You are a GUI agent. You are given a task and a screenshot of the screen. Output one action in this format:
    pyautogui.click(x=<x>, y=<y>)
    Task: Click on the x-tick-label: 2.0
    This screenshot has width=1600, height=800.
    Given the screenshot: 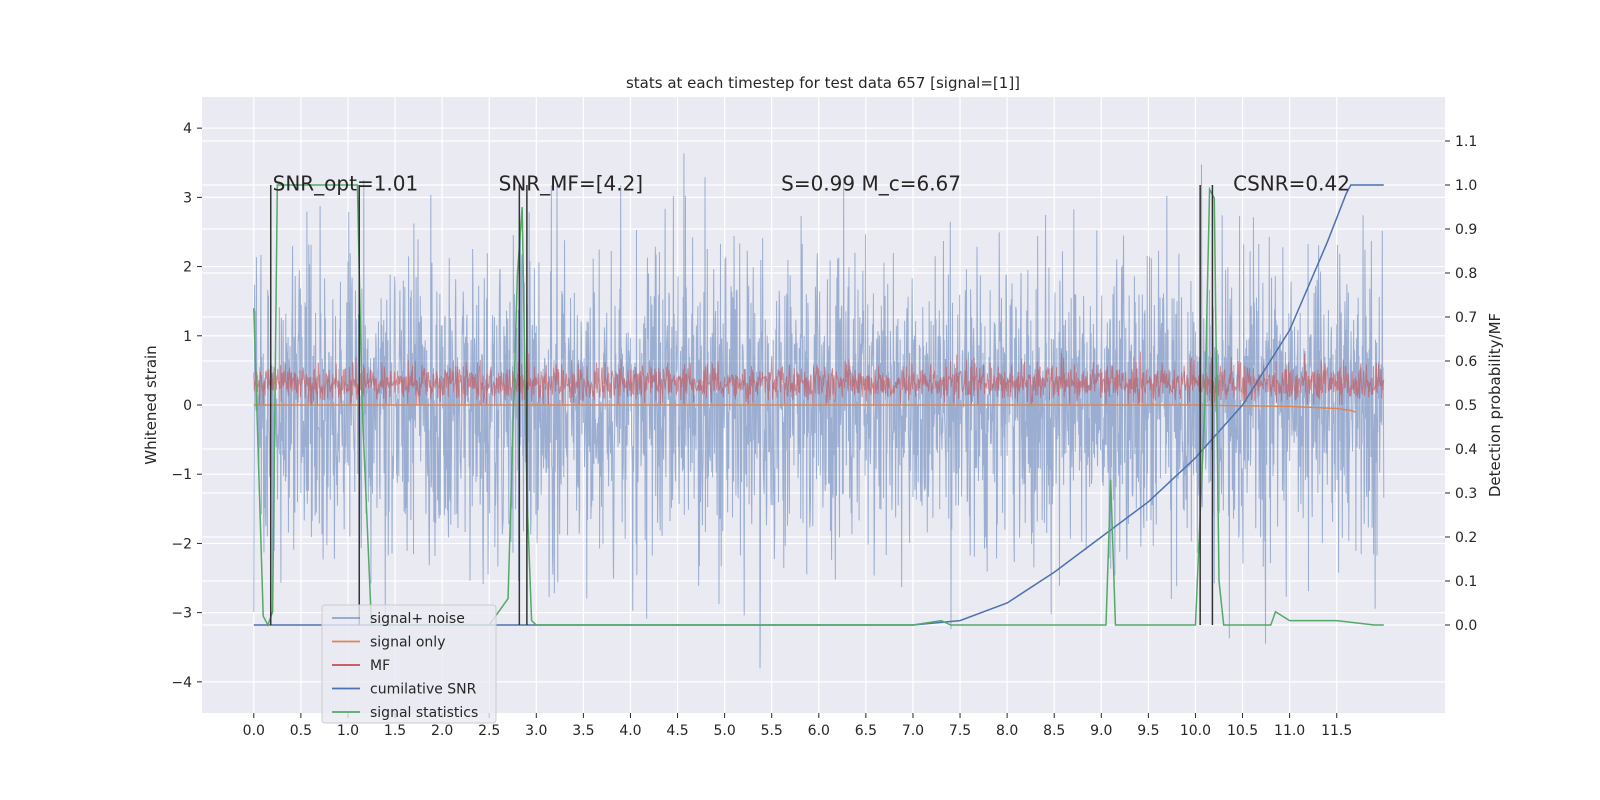 What is the action you would take?
    pyautogui.click(x=442, y=731)
    